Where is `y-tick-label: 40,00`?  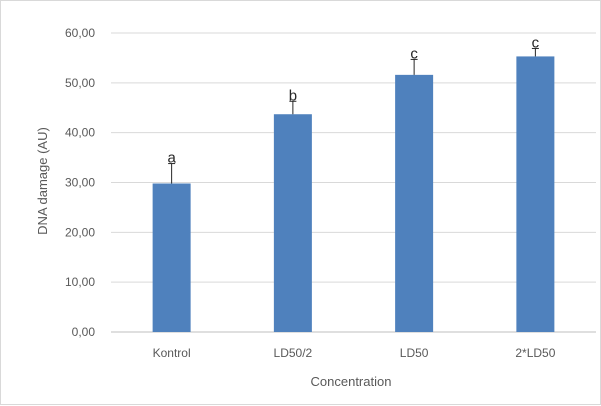
y-tick-label: 40,00 is located at coordinates (80, 133).